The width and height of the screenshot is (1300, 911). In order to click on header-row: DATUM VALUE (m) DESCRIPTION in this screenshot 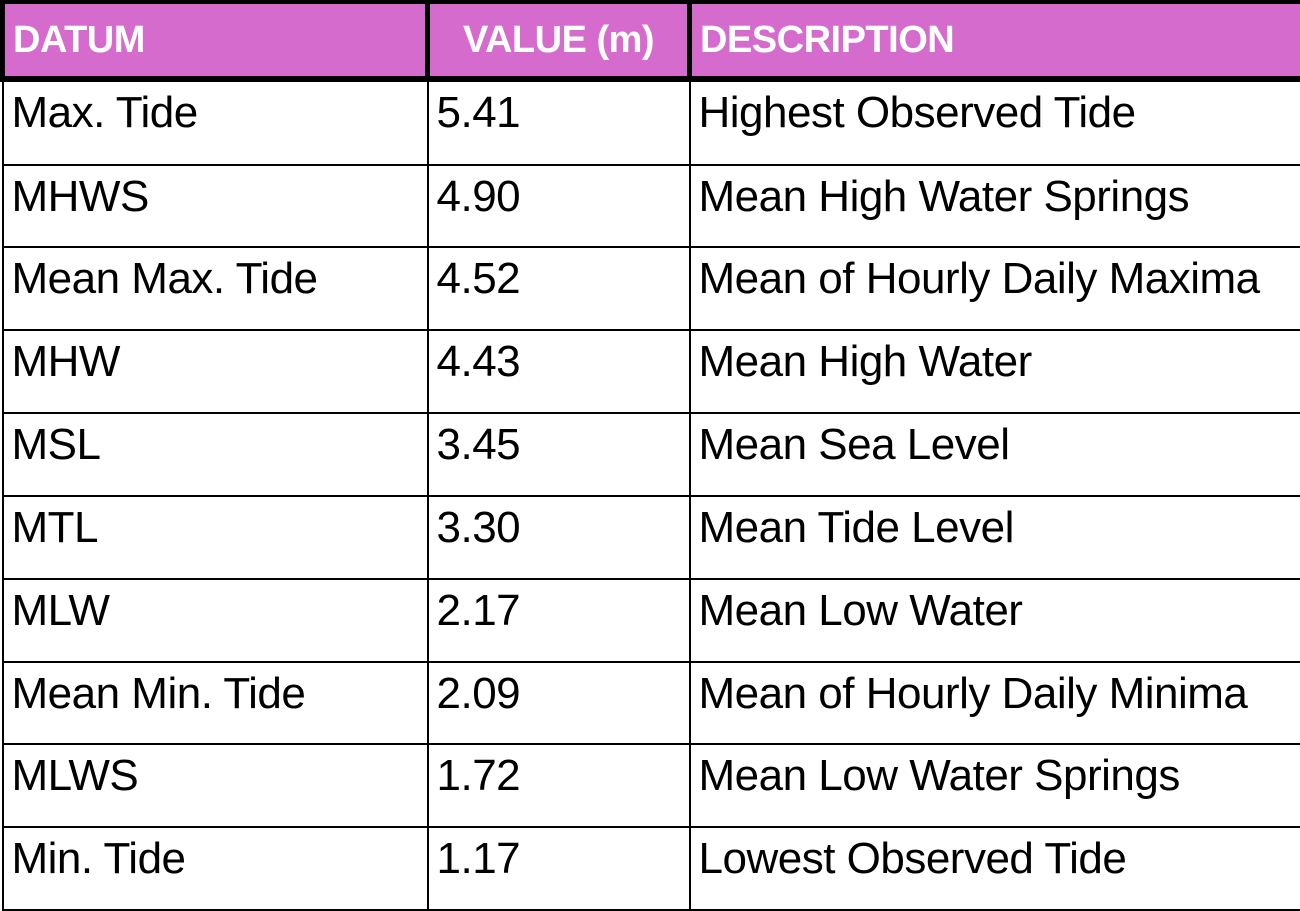, I will do `click(650, 41)`.